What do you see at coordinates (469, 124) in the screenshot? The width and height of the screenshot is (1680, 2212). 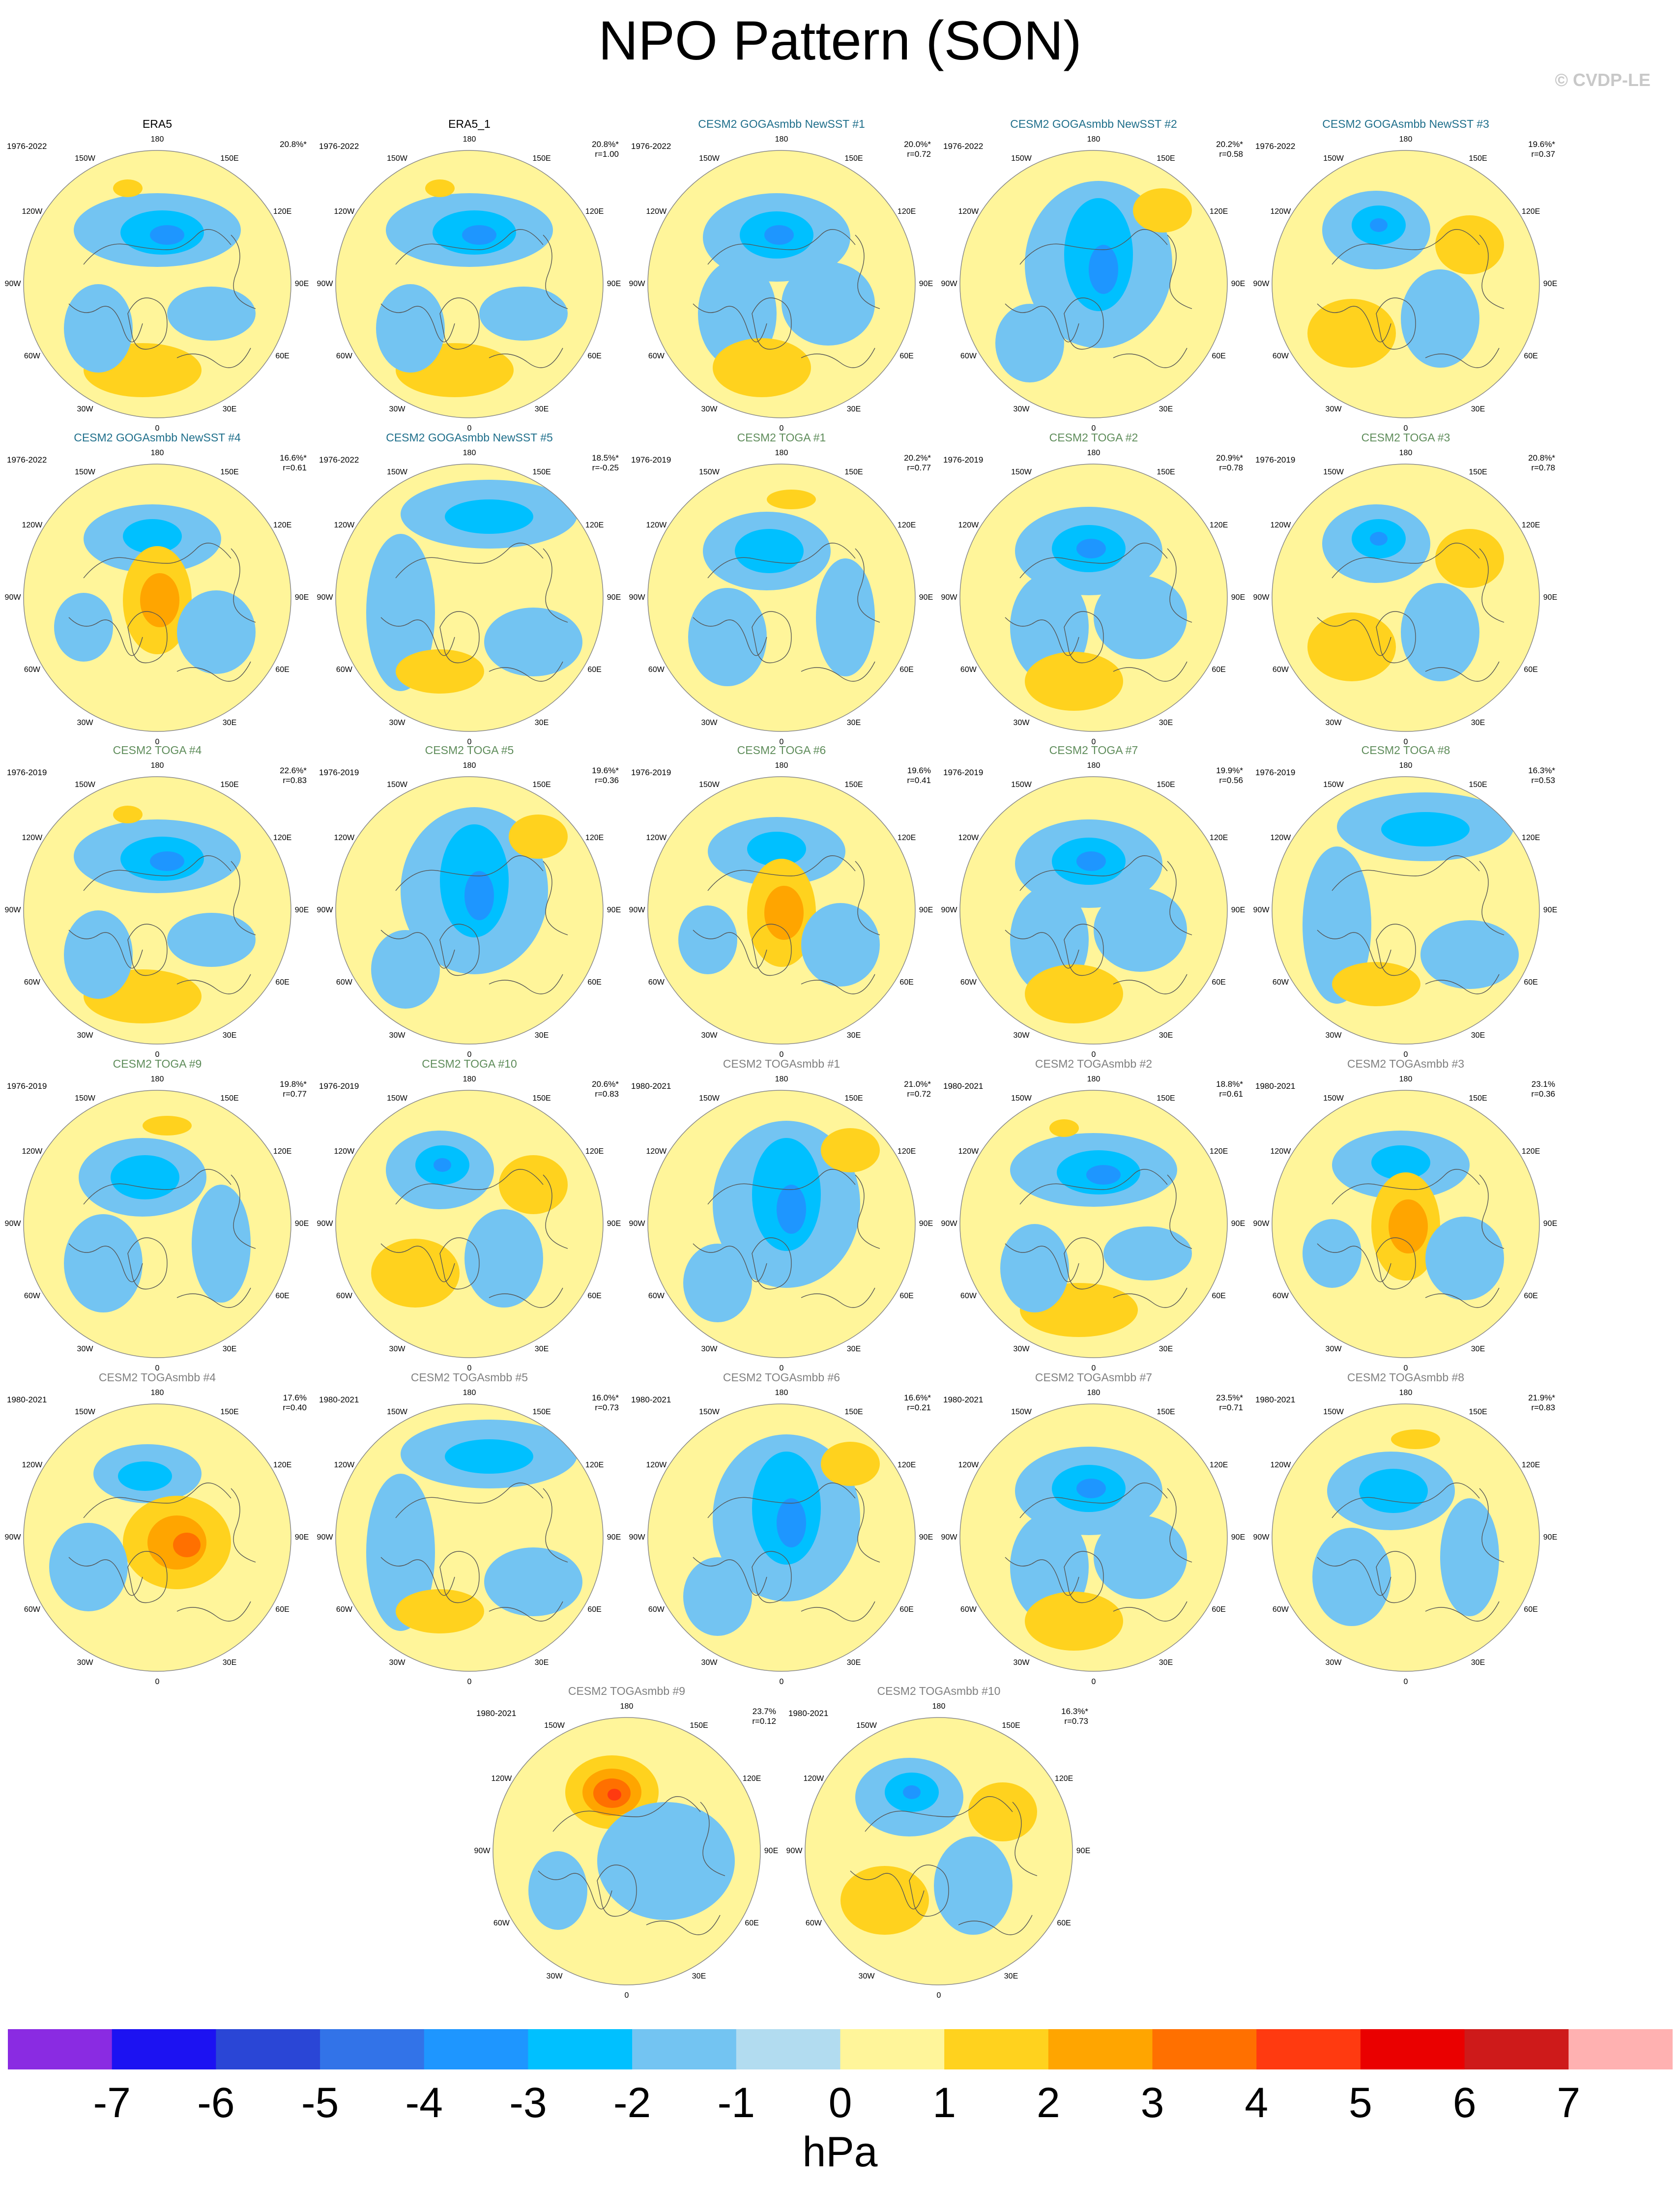 I see `panel-title: ERA5_1` at bounding box center [469, 124].